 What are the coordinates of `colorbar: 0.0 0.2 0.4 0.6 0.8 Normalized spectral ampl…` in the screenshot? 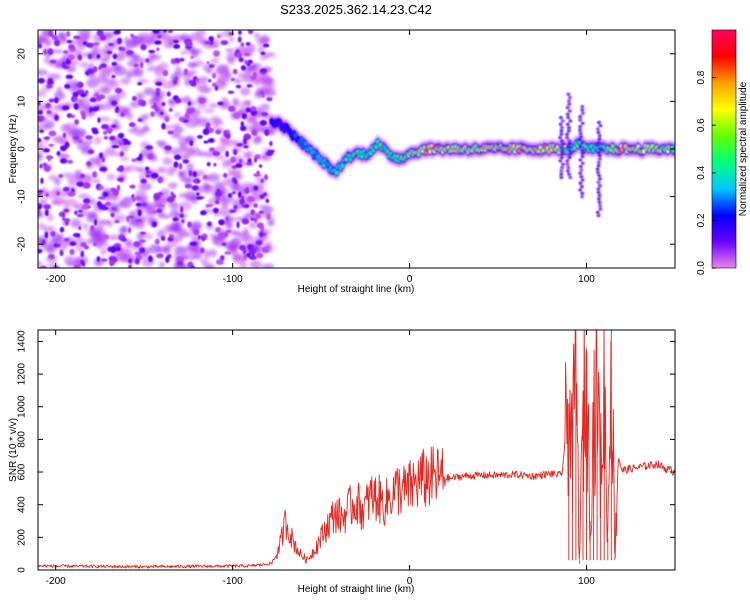 It's located at (722, 152).